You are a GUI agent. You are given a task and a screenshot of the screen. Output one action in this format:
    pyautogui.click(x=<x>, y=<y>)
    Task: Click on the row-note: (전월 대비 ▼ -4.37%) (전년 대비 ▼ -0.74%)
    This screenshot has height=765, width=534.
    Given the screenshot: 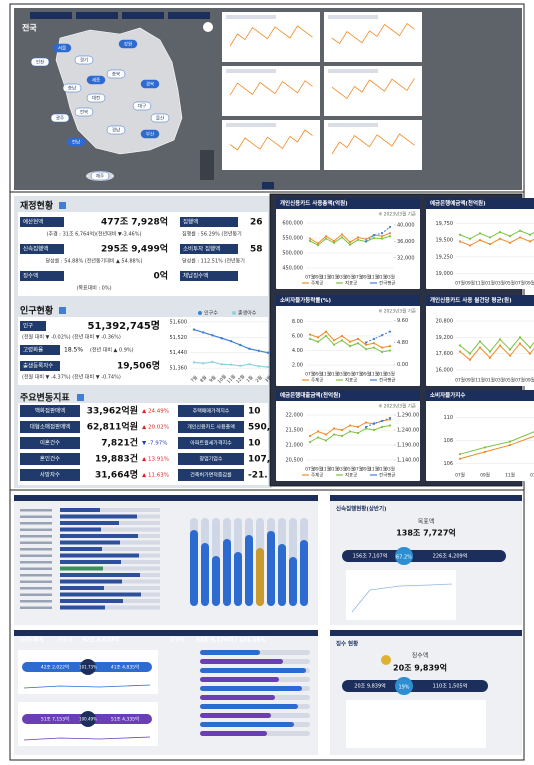 What is the action you would take?
    pyautogui.click(x=71, y=377)
    